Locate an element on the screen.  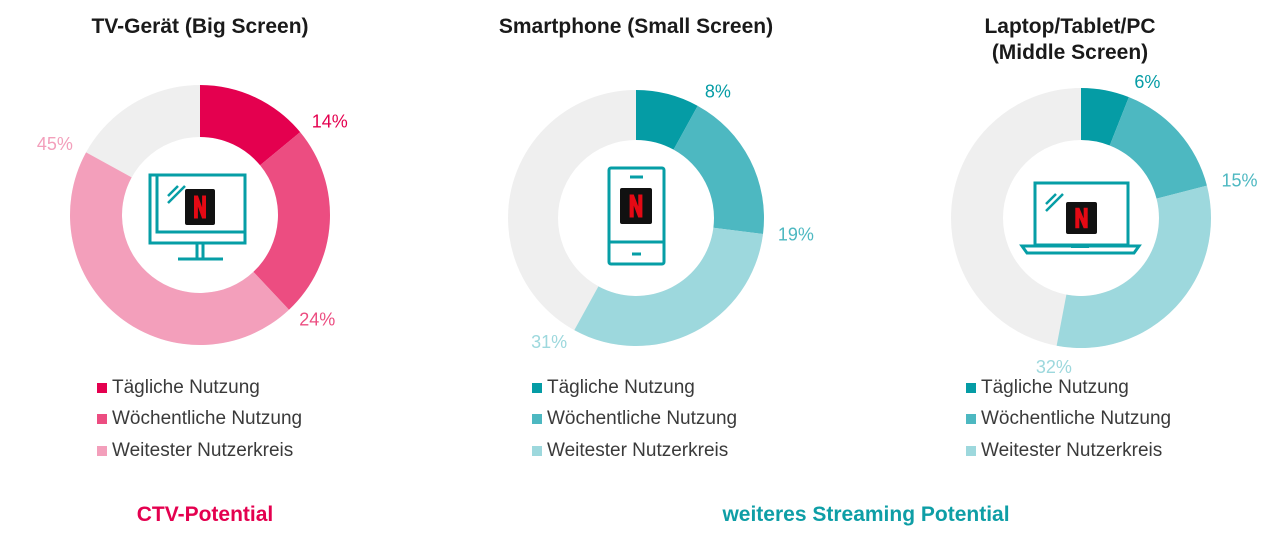
ctv-potential-label: CTV-Potential is located at coordinates (205, 514).